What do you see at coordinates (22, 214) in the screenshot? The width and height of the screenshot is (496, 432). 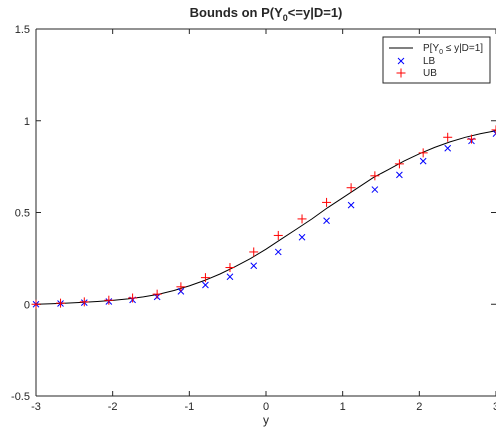 I see `y-tick-label: 0.5` at bounding box center [22, 214].